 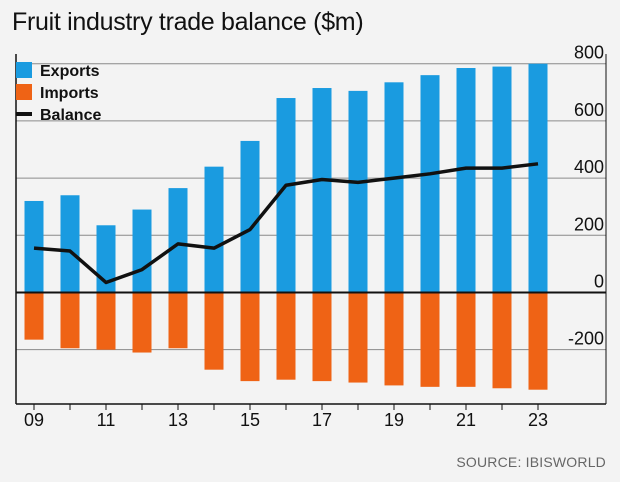 I want to click on x-tick-label: 19, so click(x=394, y=420).